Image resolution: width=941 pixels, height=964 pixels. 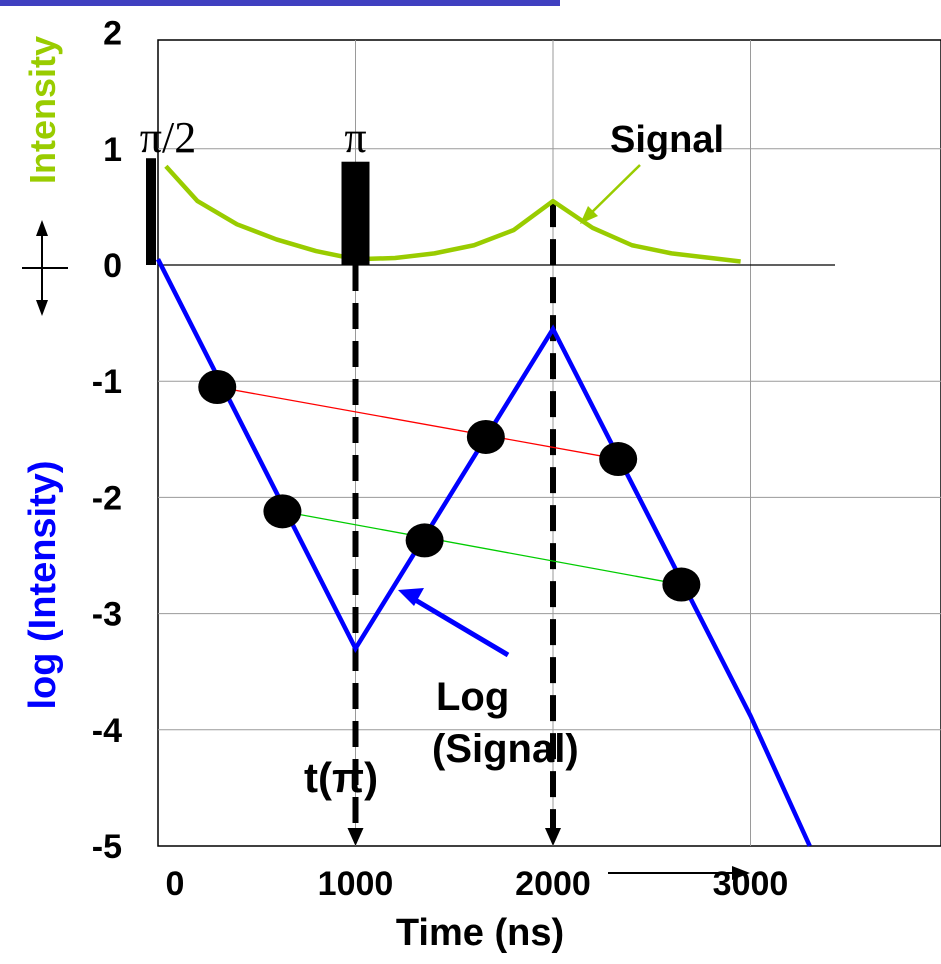 I want to click on echo-markers, so click(x=449, y=486).